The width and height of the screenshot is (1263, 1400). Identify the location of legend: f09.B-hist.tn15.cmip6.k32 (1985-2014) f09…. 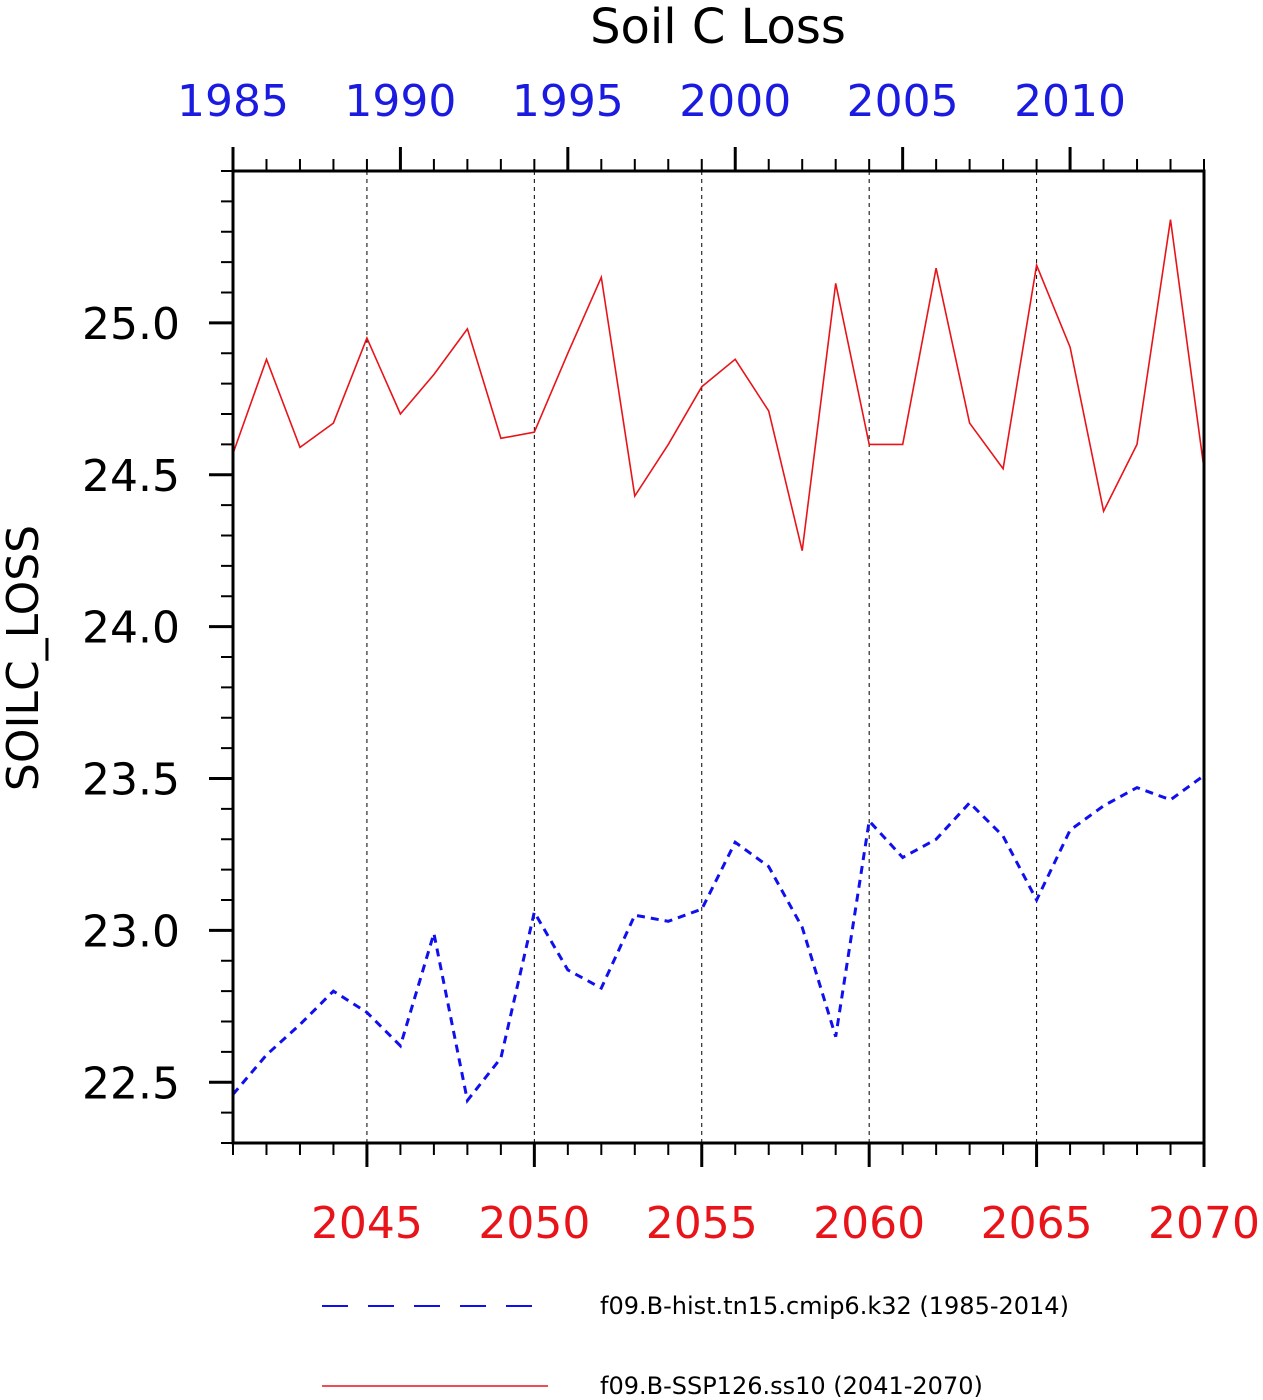
(695, 1346).